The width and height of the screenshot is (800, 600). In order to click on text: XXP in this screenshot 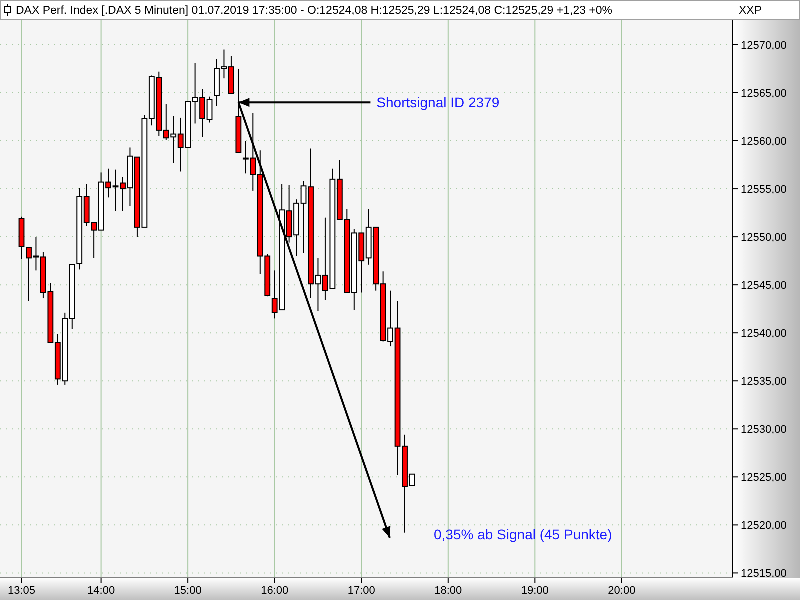, I will do `click(750, 11)`.